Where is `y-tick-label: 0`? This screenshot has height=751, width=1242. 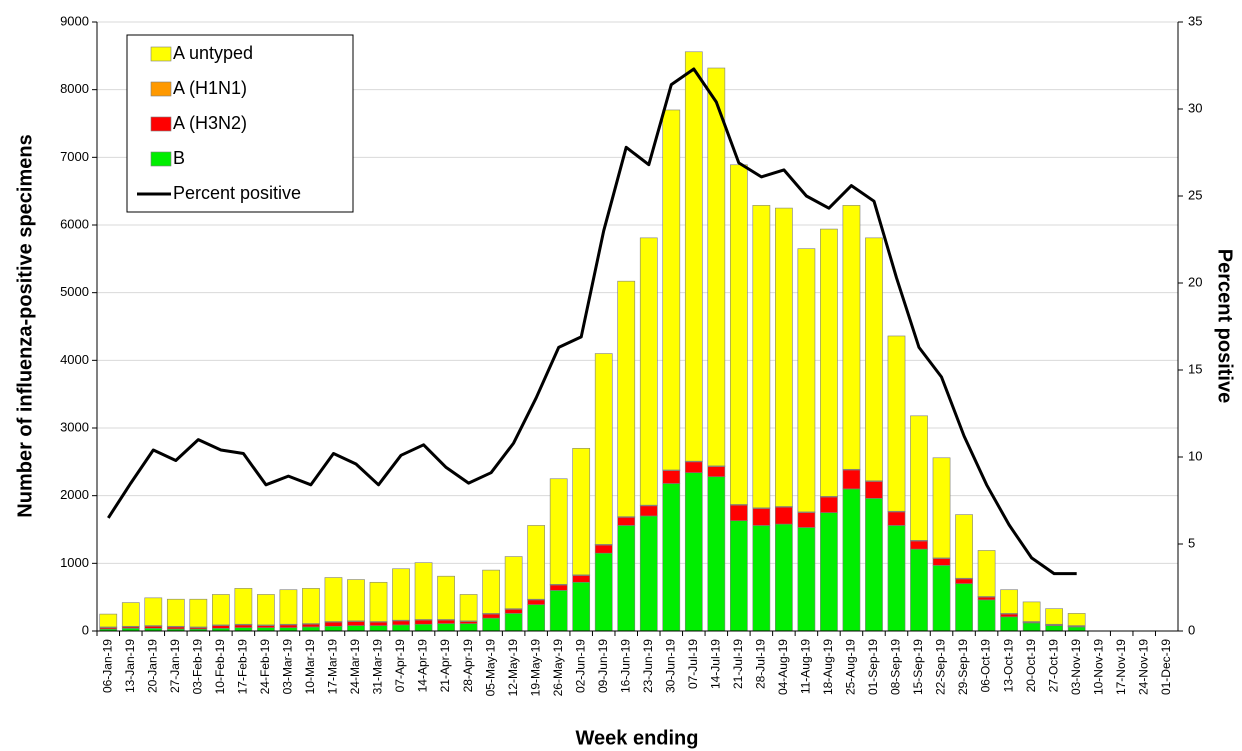
y-tick-label: 0 is located at coordinates (85, 629).